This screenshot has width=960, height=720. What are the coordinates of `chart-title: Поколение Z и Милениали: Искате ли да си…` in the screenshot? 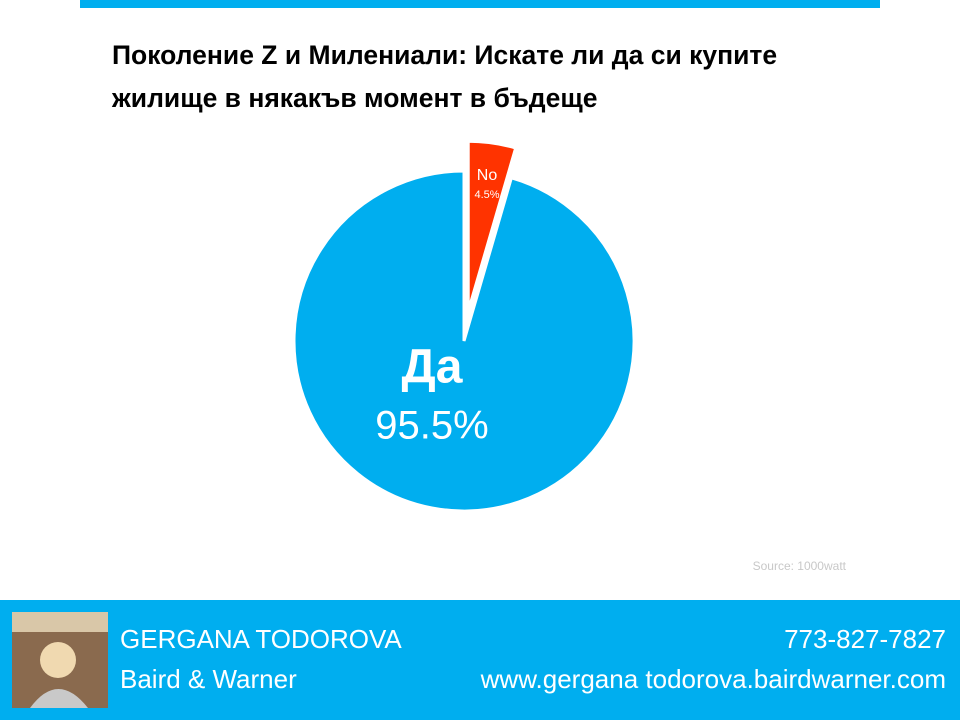 It's located at (445, 76).